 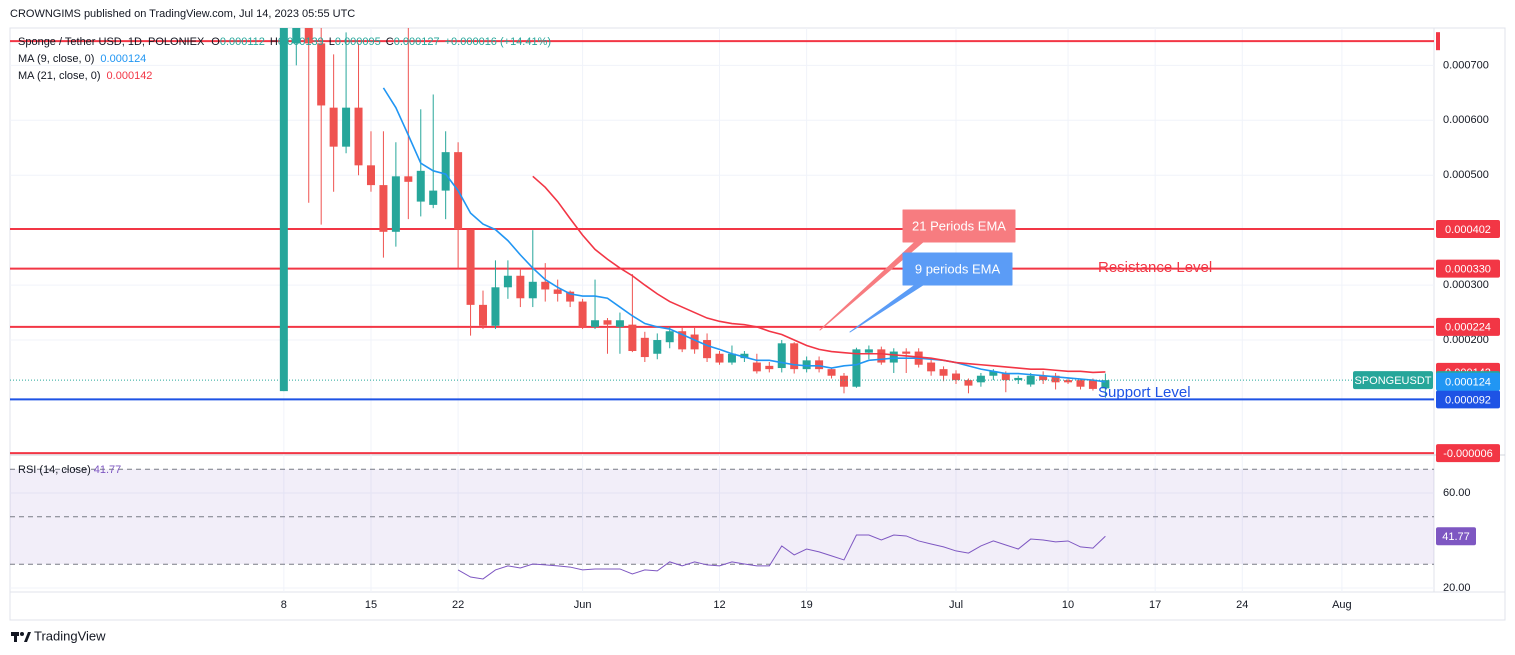 What do you see at coordinates (807, 605) in the screenshot?
I see `x-tick-label: 19` at bounding box center [807, 605].